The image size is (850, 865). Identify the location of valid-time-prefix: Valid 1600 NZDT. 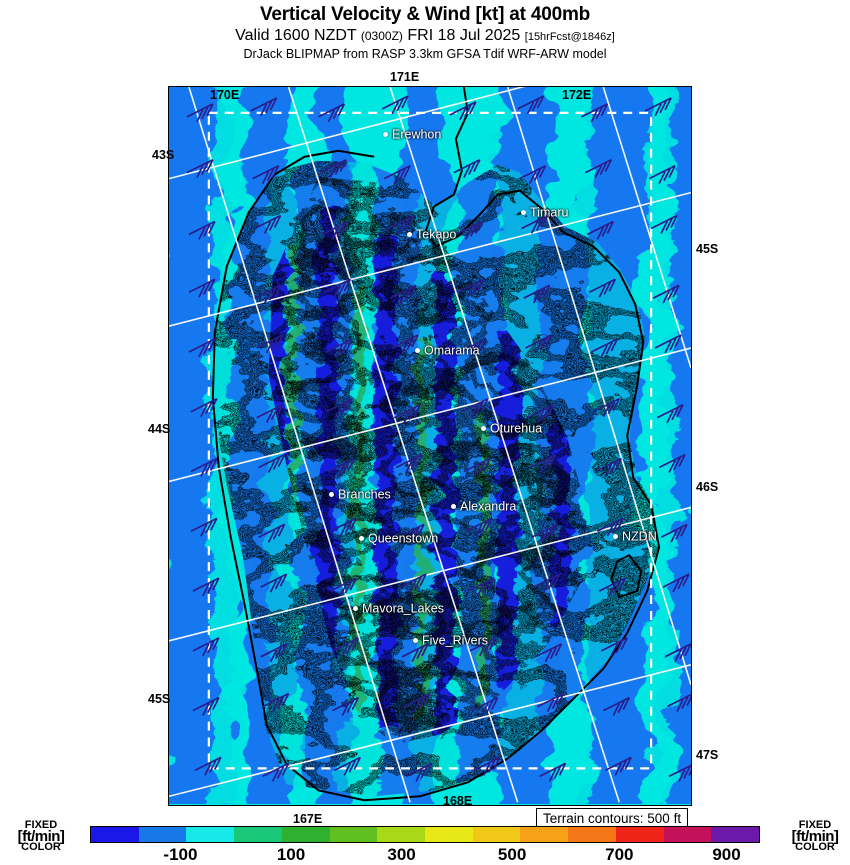
(296, 35).